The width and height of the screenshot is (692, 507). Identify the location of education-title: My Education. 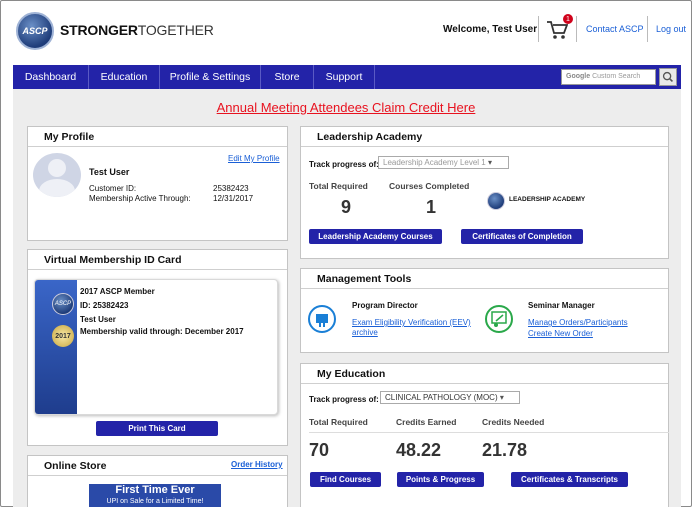
(484, 374).